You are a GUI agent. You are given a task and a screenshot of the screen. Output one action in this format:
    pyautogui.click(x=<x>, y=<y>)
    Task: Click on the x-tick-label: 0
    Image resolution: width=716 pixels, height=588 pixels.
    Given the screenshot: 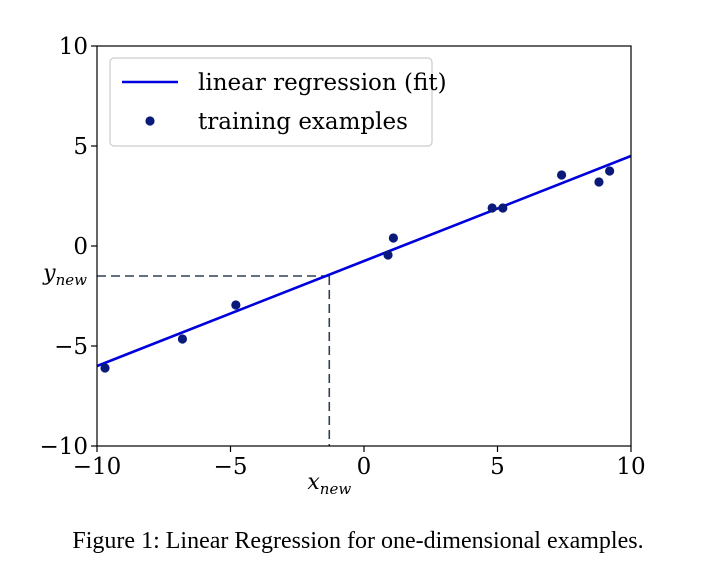 What is the action you would take?
    pyautogui.click(x=364, y=467)
    